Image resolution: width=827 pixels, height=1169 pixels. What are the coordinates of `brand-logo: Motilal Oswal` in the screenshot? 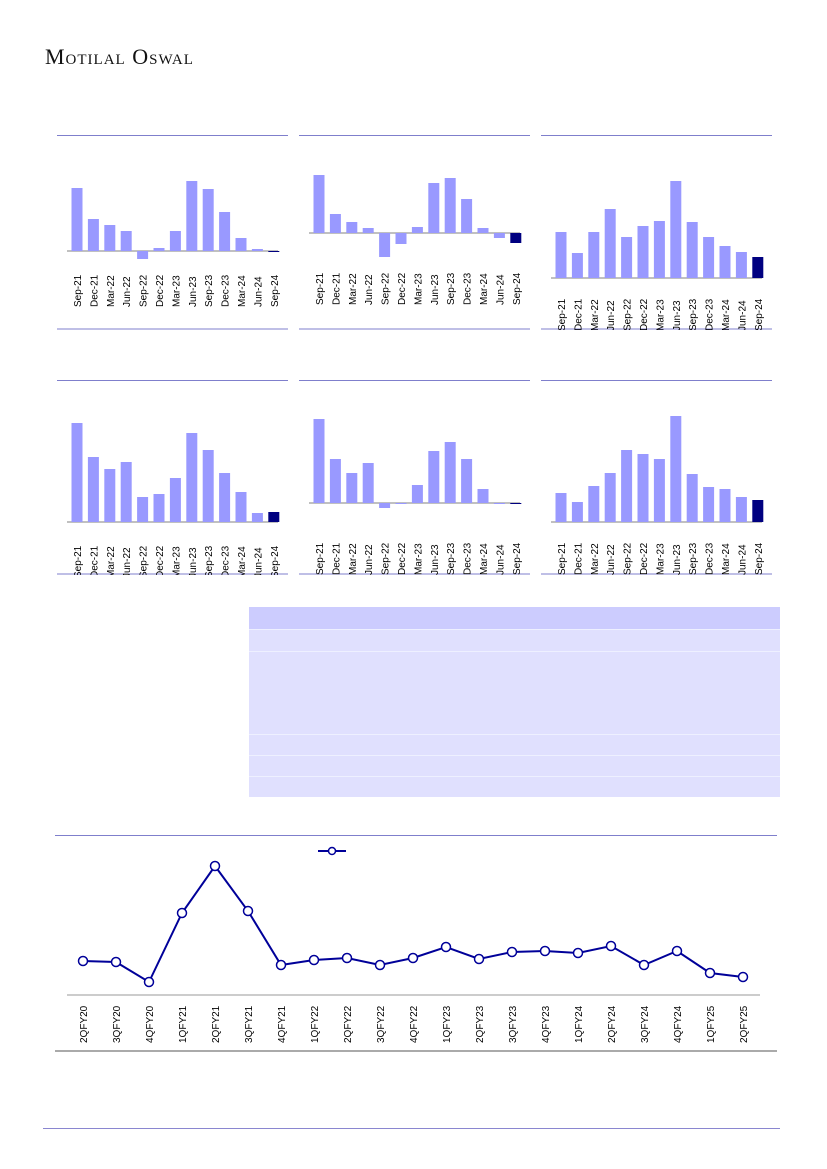 It's located at (119, 56).